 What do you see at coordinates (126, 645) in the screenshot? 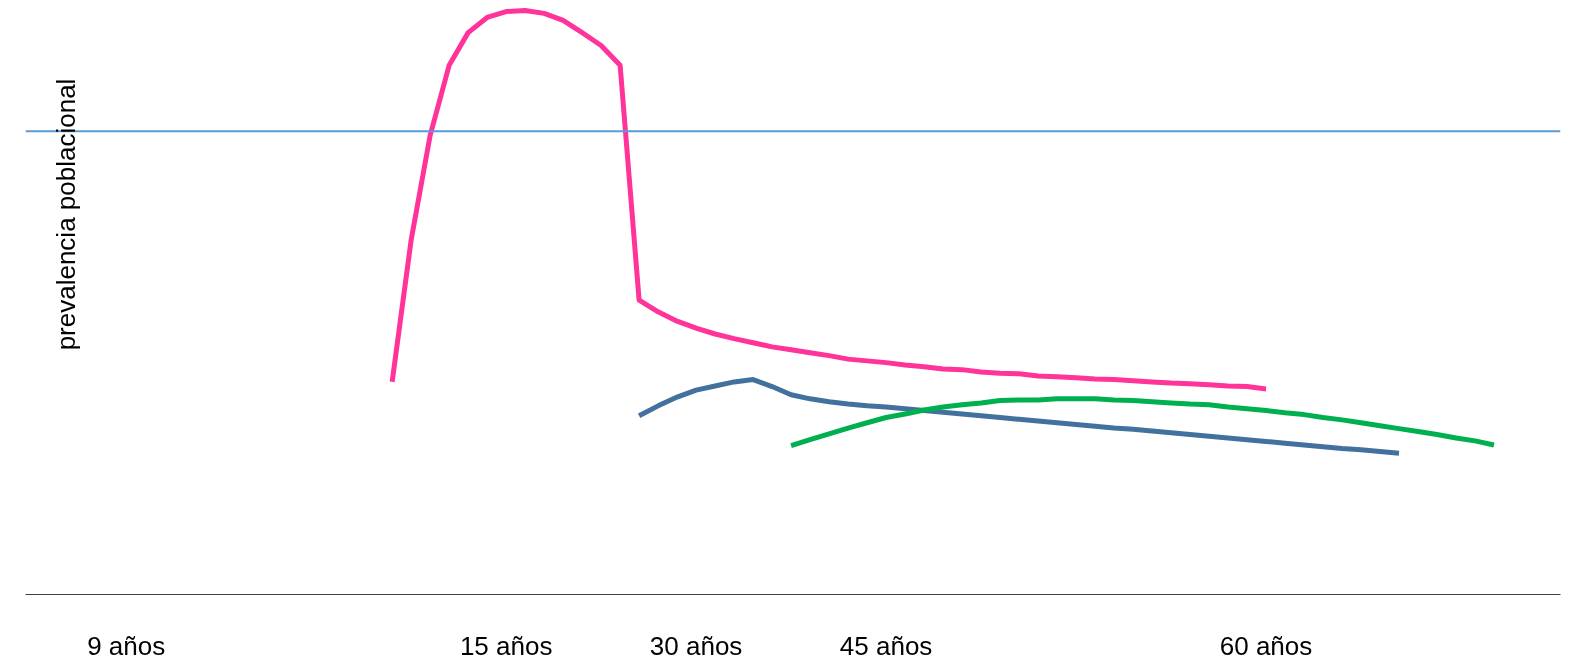
I see `x-tick-label: 9 años` at bounding box center [126, 645].